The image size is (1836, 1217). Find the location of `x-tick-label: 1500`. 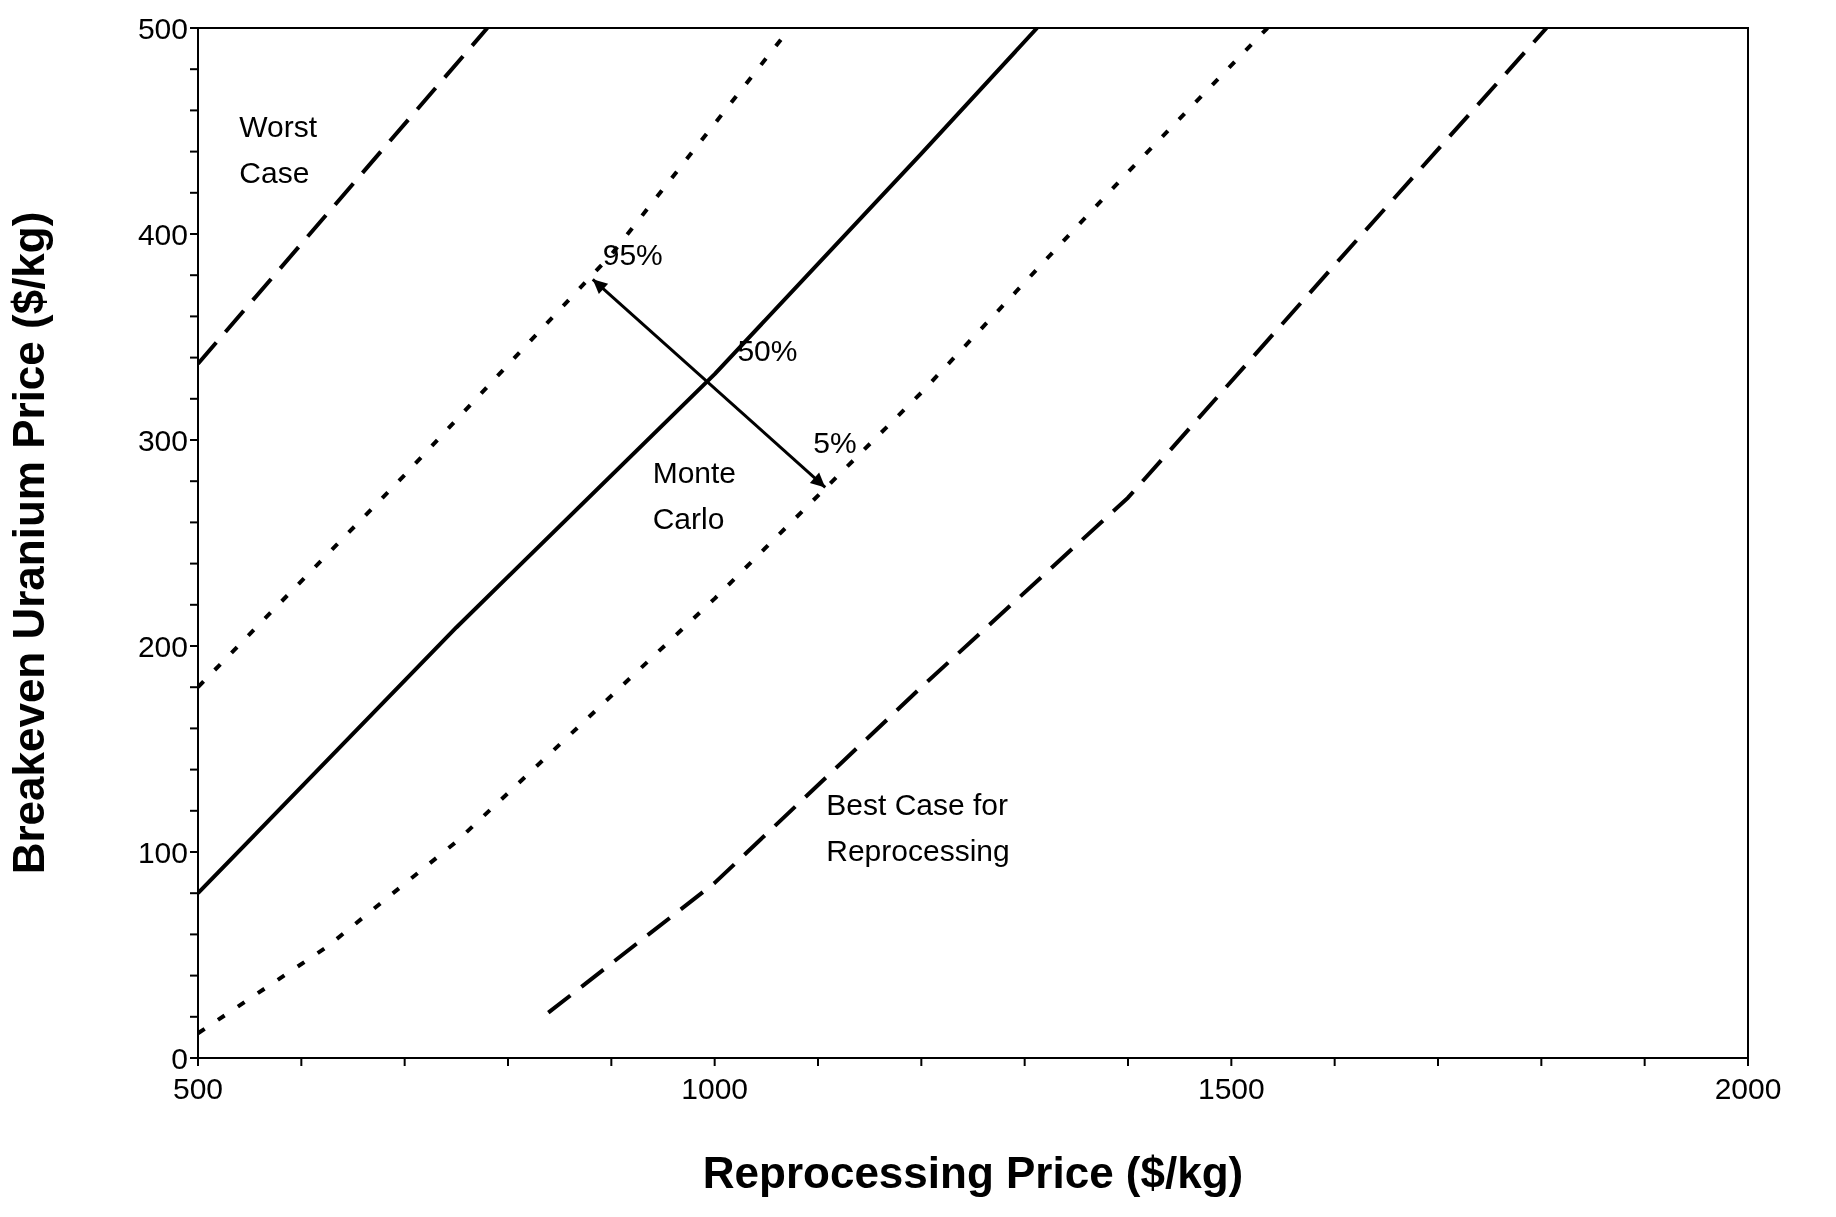

x-tick-label: 1500 is located at coordinates (1231, 1089).